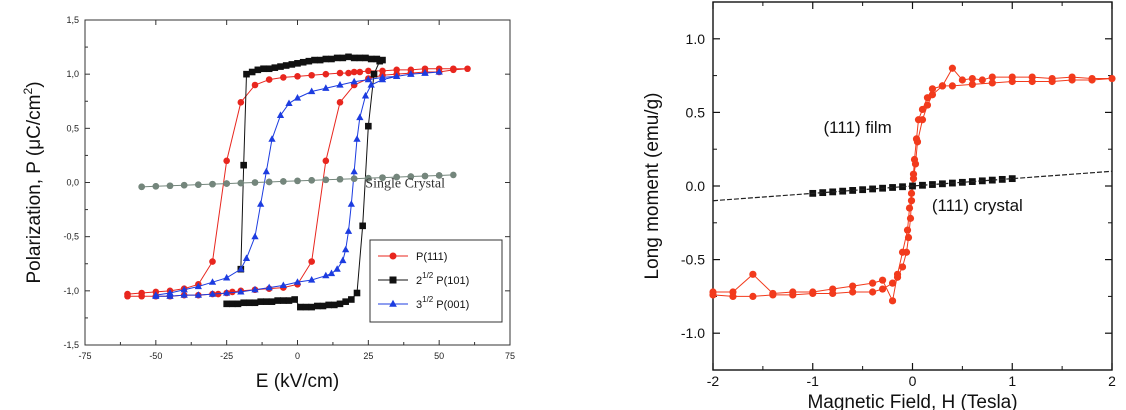 The image size is (1126, 410). What do you see at coordinates (913, 381) in the screenshot?
I see `x-tick-label: 0` at bounding box center [913, 381].